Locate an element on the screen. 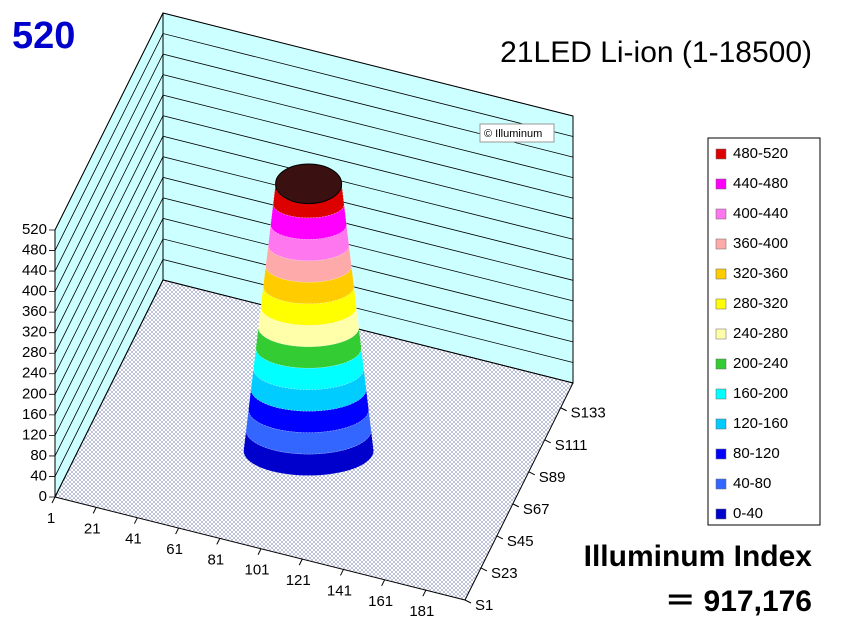  z-tick-label: 0 is located at coordinates (43, 496).